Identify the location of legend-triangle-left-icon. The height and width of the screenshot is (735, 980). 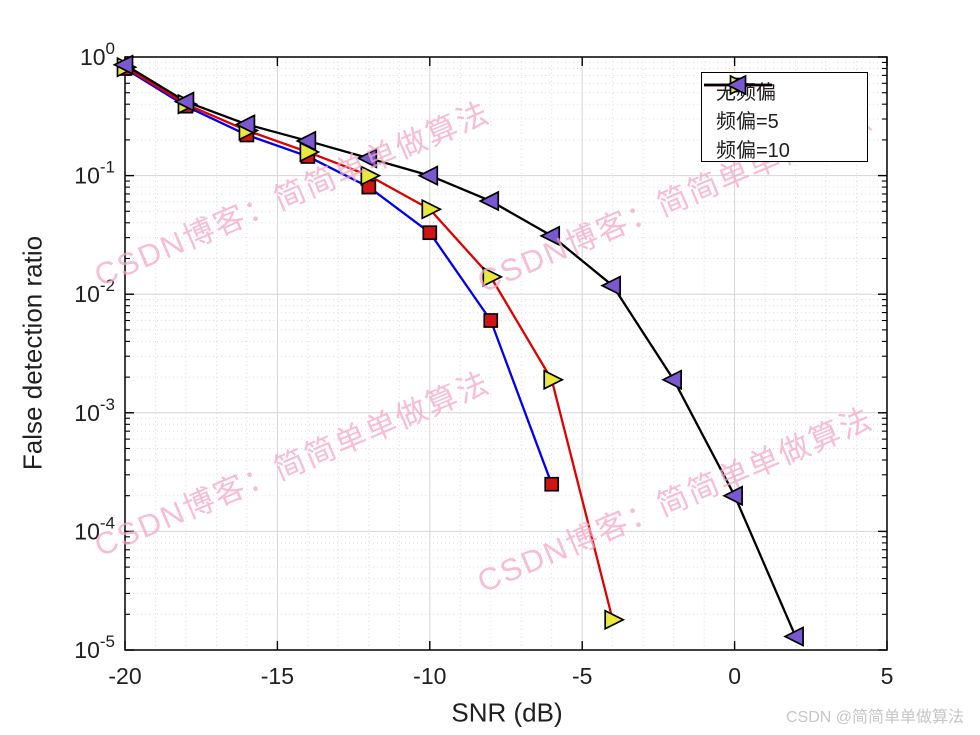
(738, 85).